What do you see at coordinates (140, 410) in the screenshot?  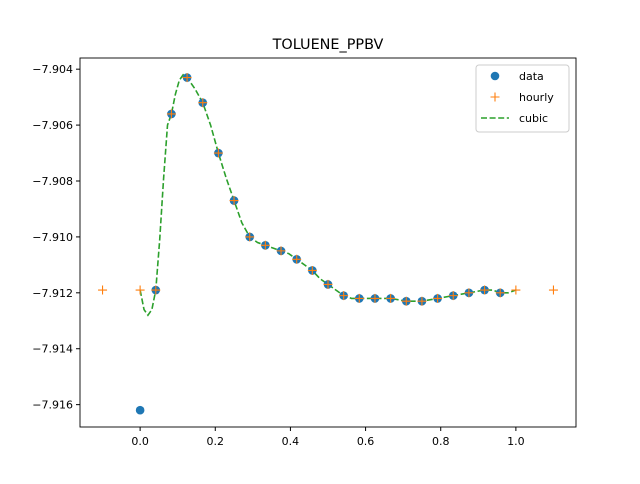 I see `data-point` at bounding box center [140, 410].